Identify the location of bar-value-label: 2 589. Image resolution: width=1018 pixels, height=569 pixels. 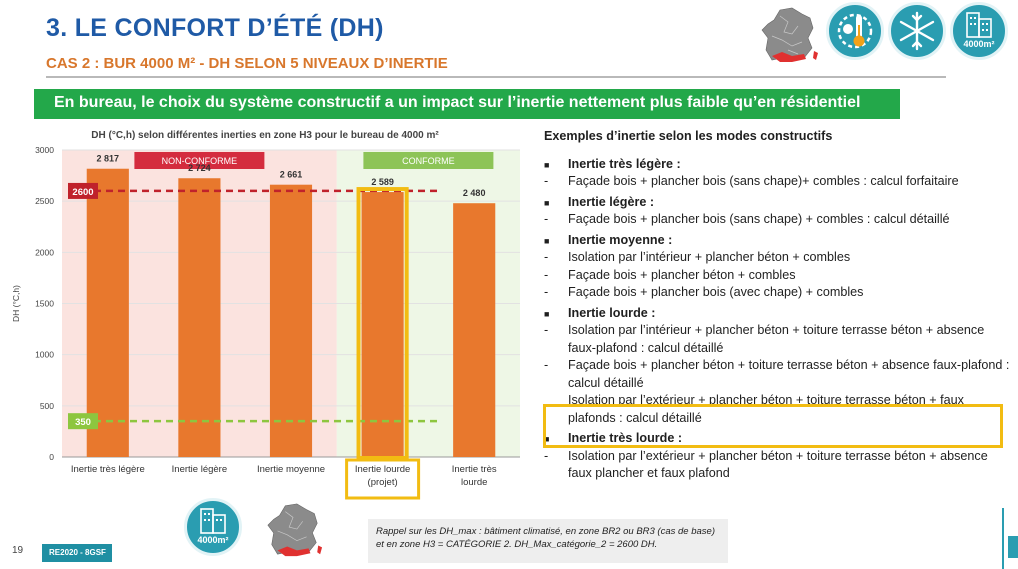
(382, 182).